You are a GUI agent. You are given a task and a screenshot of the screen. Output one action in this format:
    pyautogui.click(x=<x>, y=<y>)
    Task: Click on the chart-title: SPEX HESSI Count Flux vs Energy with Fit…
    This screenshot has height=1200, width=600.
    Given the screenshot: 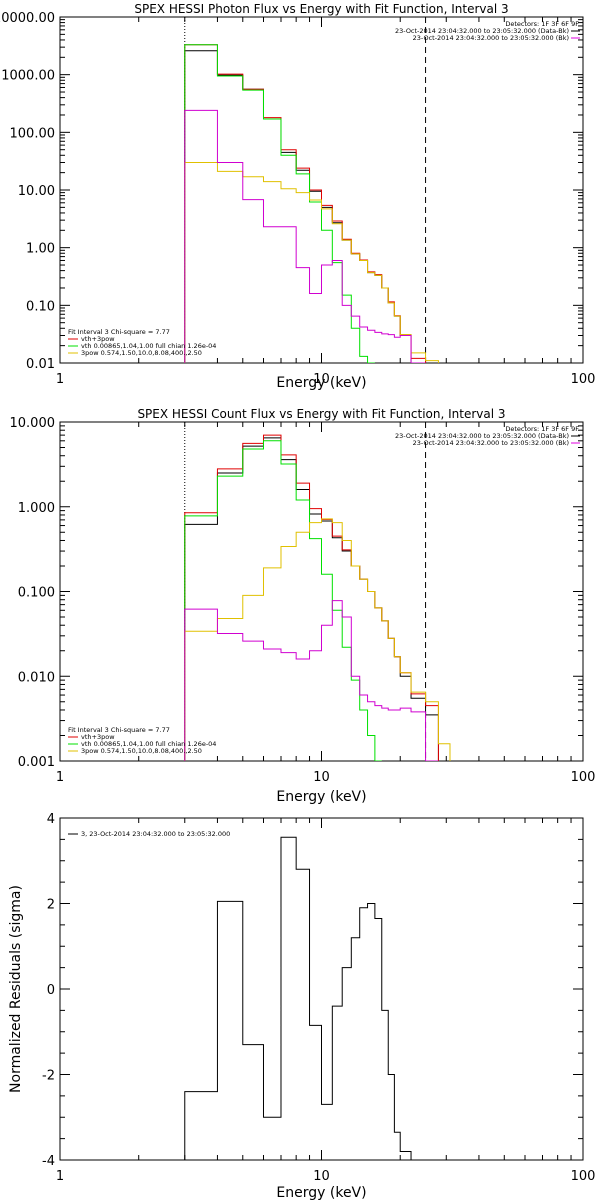 What is the action you would take?
    pyautogui.click(x=321, y=414)
    